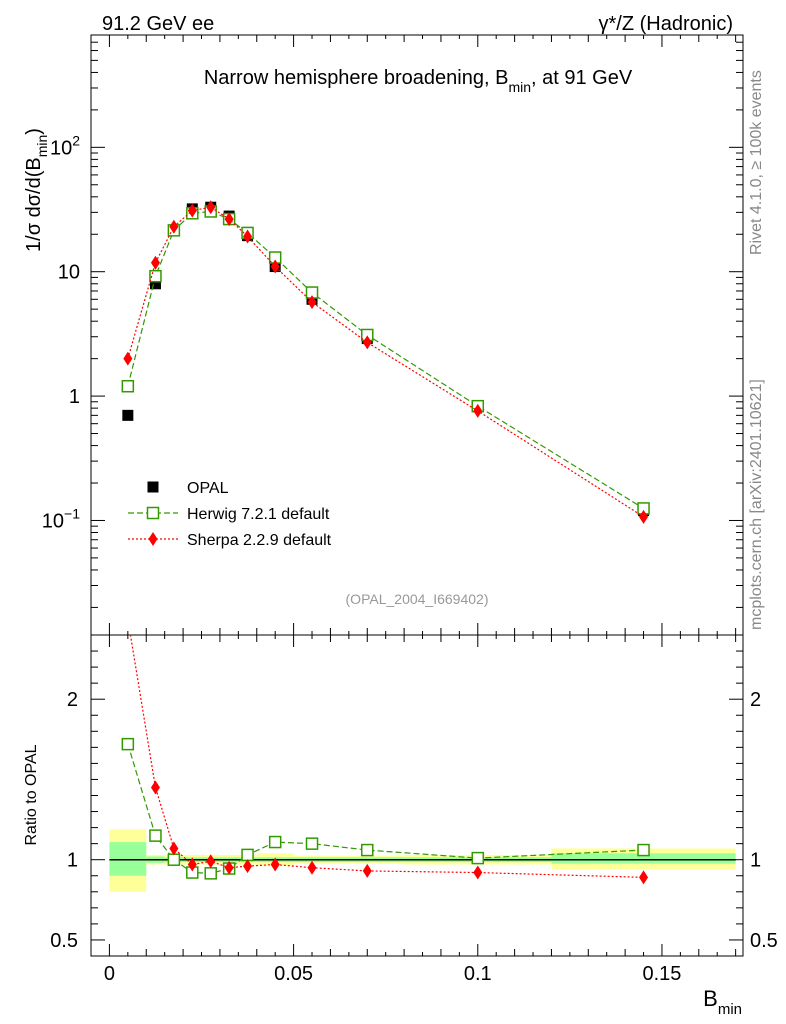 The width and height of the screenshot is (786, 1024). What do you see at coordinates (422, 860) in the screenshot?
I see `ratio-uncertainty-bands` at bounding box center [422, 860].